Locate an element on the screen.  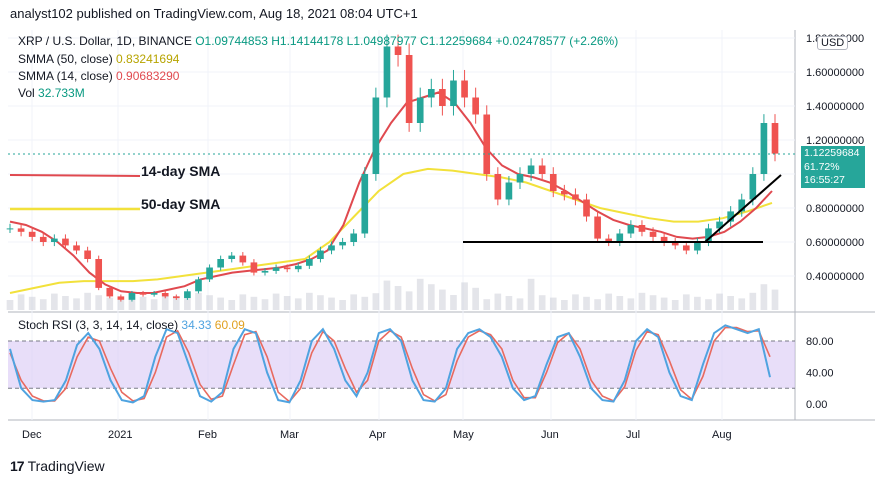
time-tick-label: Jul is located at coordinates (633, 435).